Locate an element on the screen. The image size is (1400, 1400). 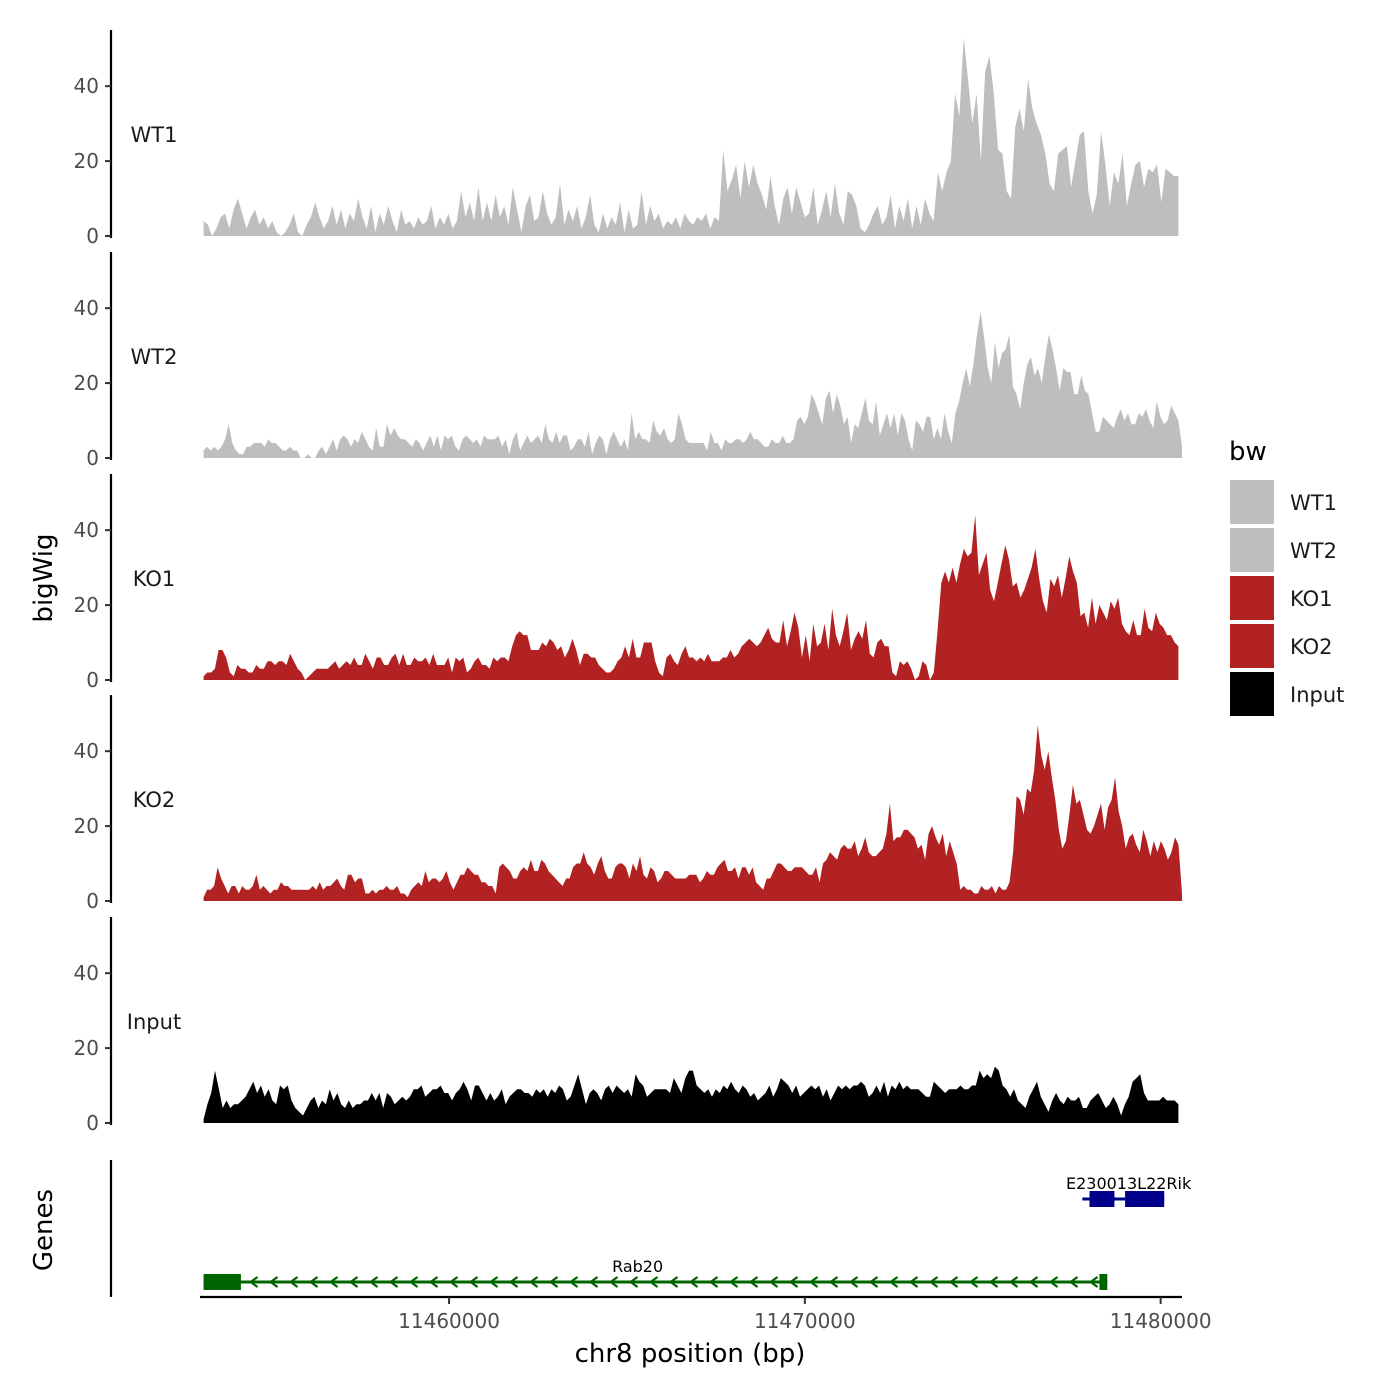
track-input-y-tick-label: 0 is located at coordinates (92, 1123).